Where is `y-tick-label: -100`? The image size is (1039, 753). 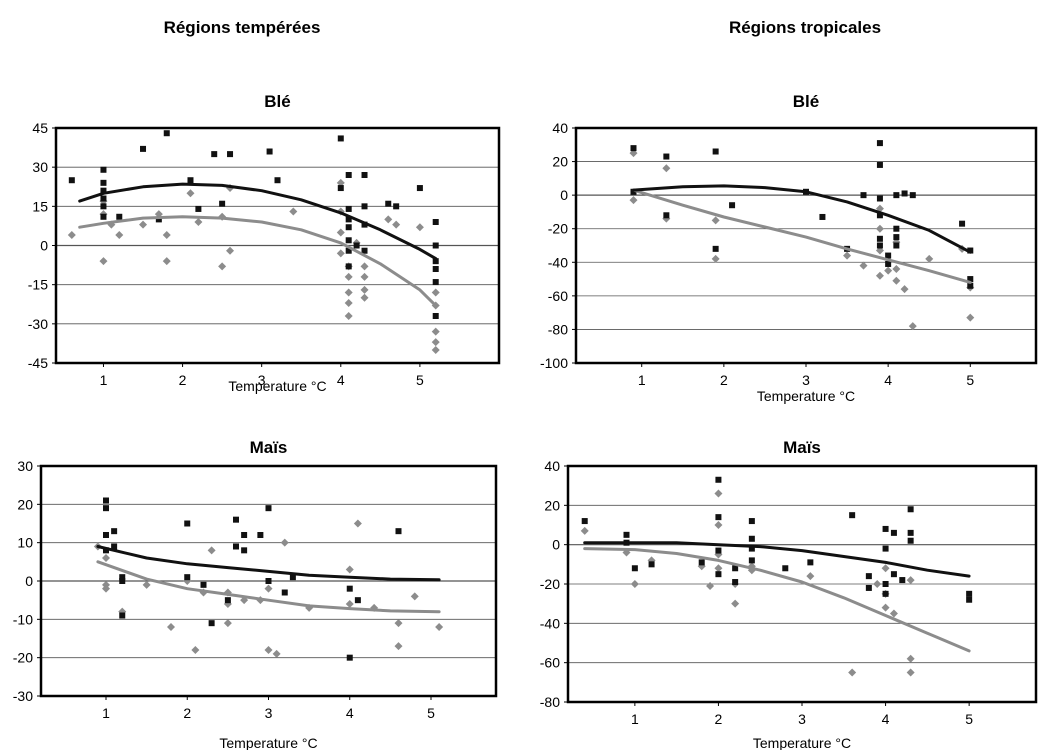 y-tick-label: -100 is located at coordinates (554, 363).